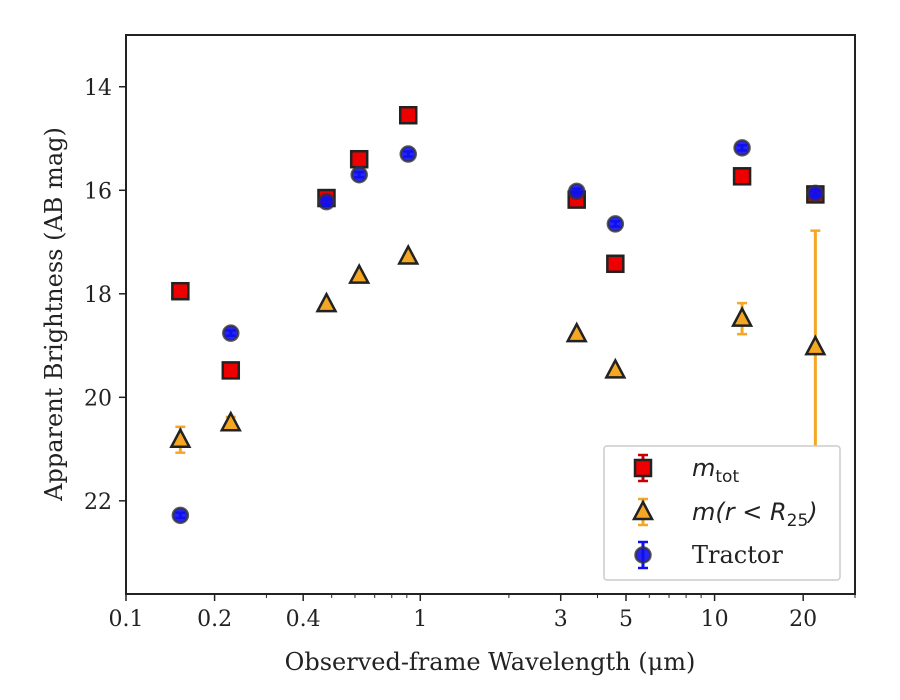 This screenshot has width=900, height=700. What do you see at coordinates (98, 398) in the screenshot?
I see `y-tick-label: 20` at bounding box center [98, 398].